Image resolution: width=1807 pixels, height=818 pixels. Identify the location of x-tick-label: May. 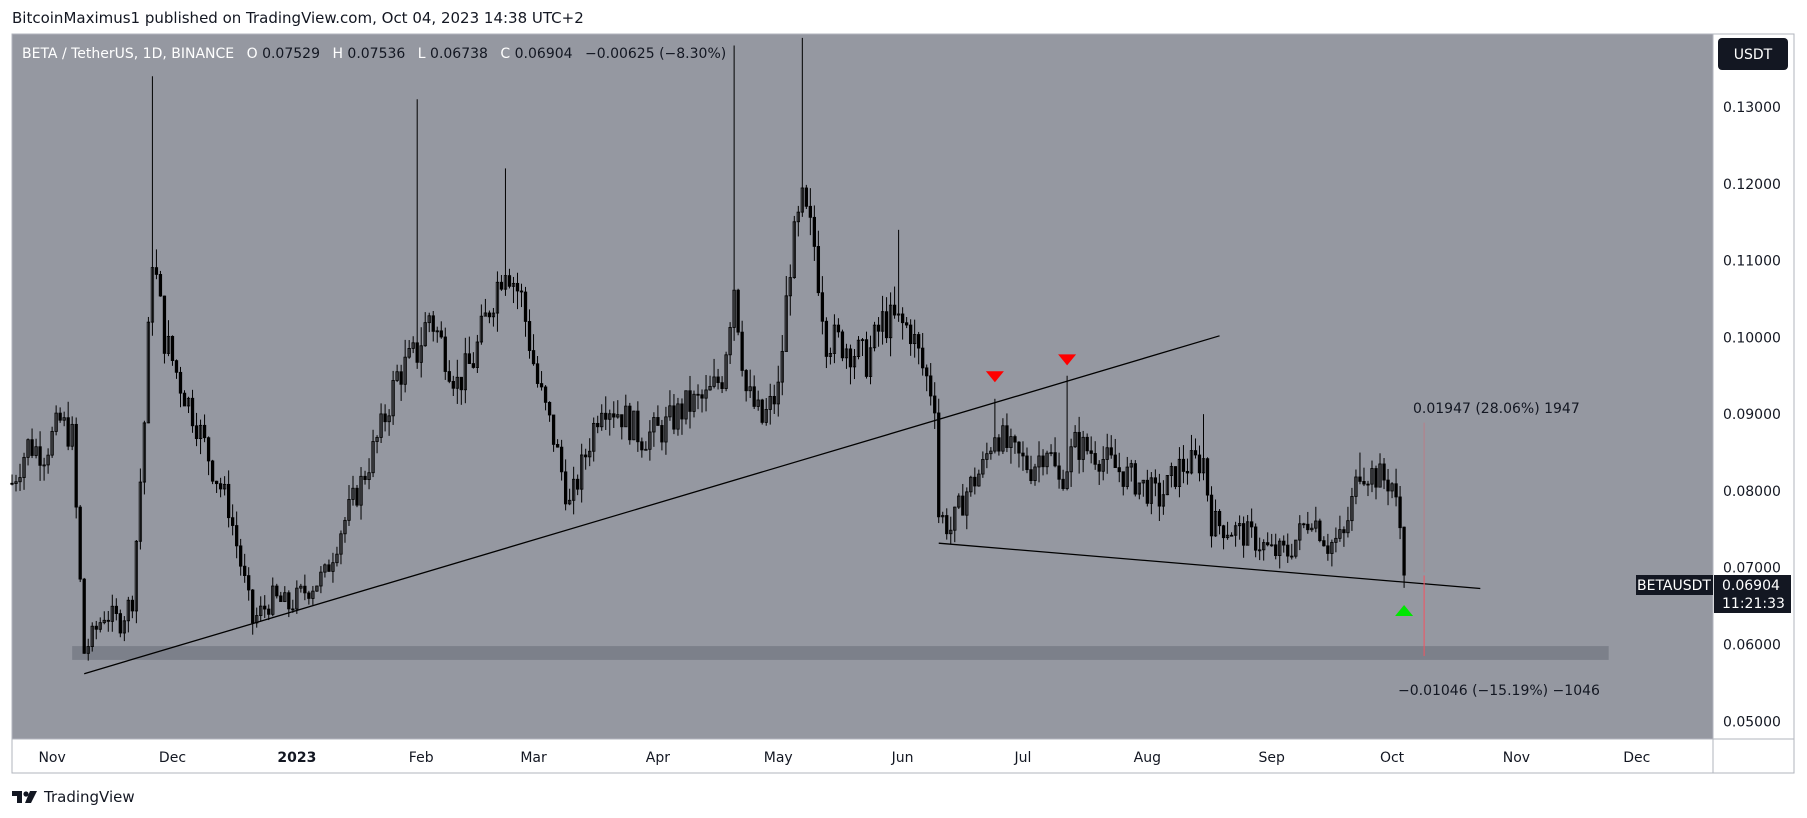
(778, 758).